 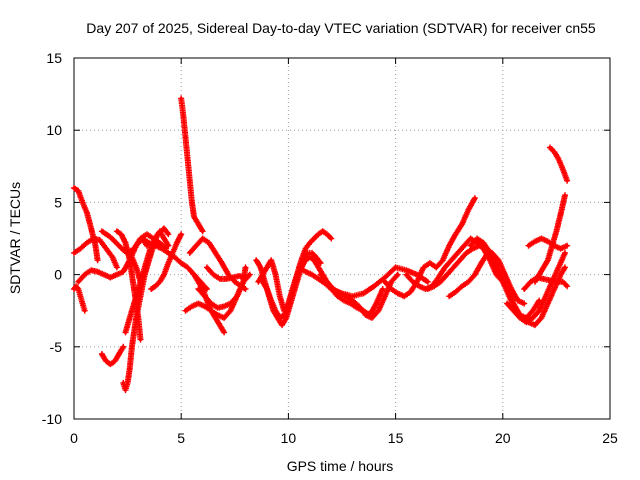 I want to click on series-arc33, so click(x=550, y=238).